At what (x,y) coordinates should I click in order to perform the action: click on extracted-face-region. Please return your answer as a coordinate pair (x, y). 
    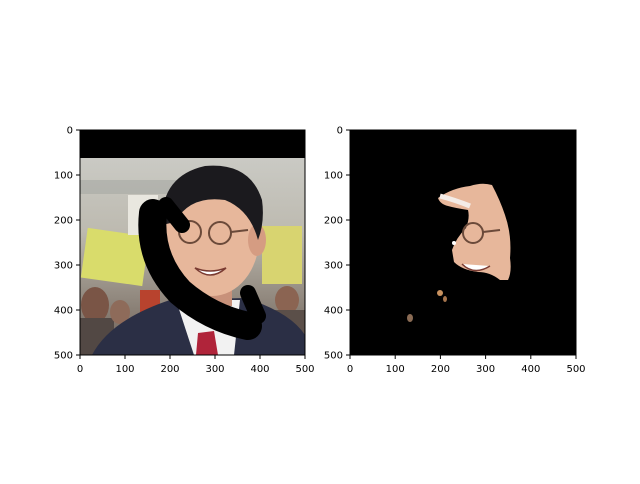
    Looking at the image, I should click on (474, 231).